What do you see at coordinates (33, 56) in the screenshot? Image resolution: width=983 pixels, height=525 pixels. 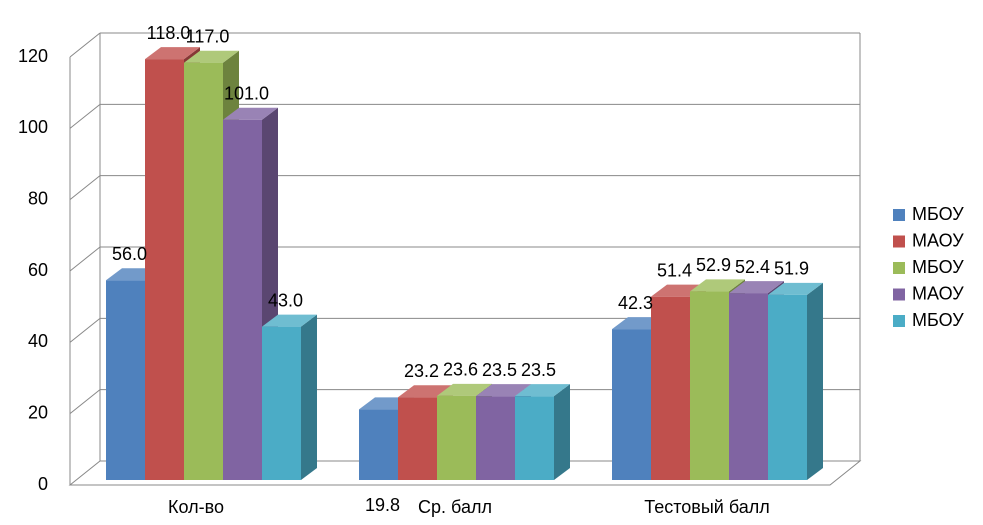 I see `y-tick-label: 120` at bounding box center [33, 56].